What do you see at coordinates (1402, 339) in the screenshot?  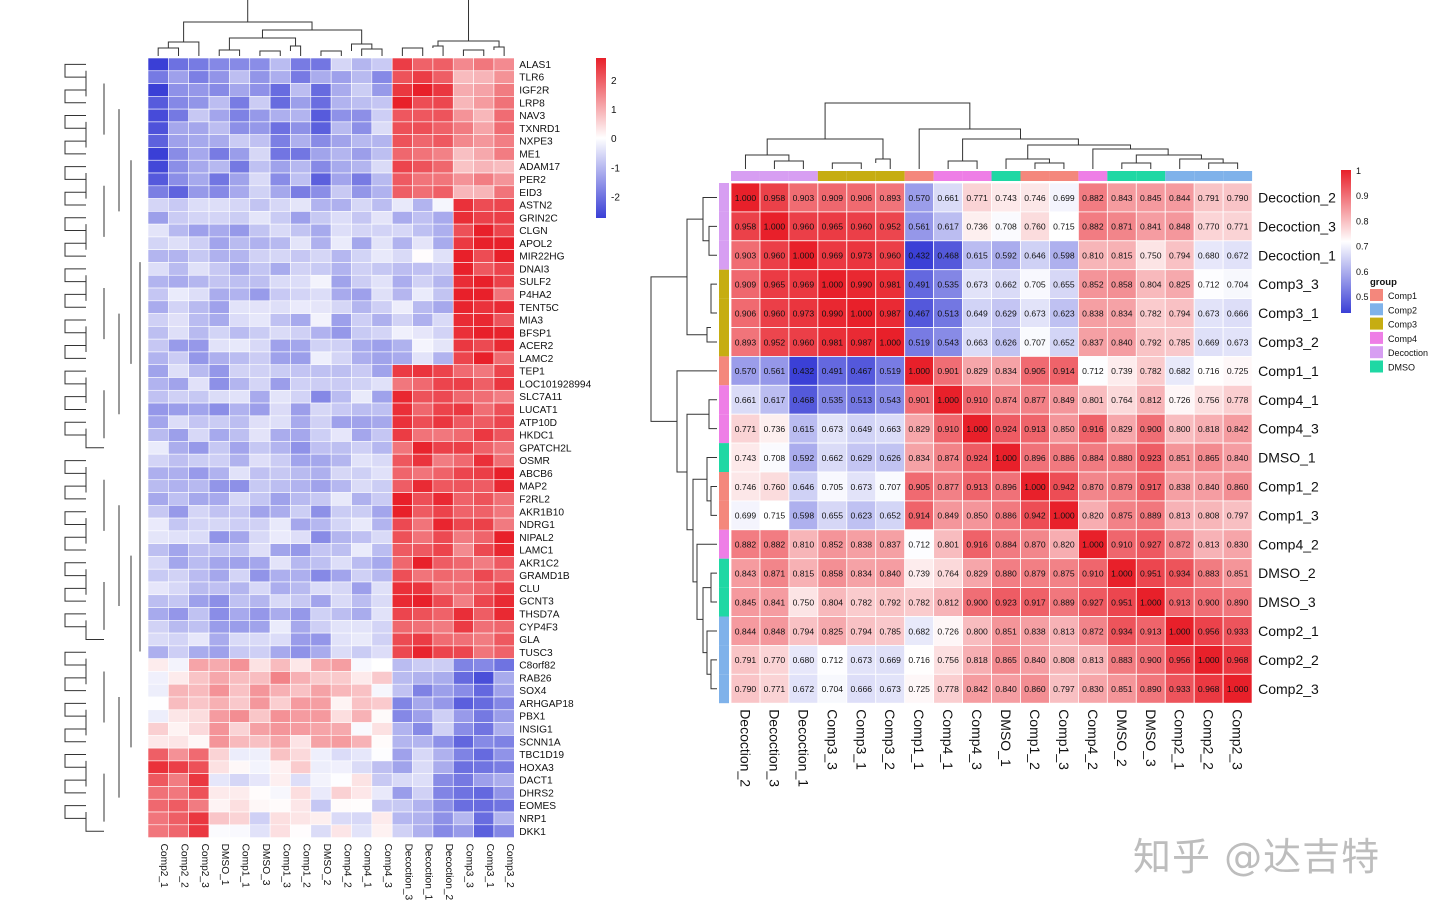 I see `group-legend-label: Comp4` at bounding box center [1402, 339].